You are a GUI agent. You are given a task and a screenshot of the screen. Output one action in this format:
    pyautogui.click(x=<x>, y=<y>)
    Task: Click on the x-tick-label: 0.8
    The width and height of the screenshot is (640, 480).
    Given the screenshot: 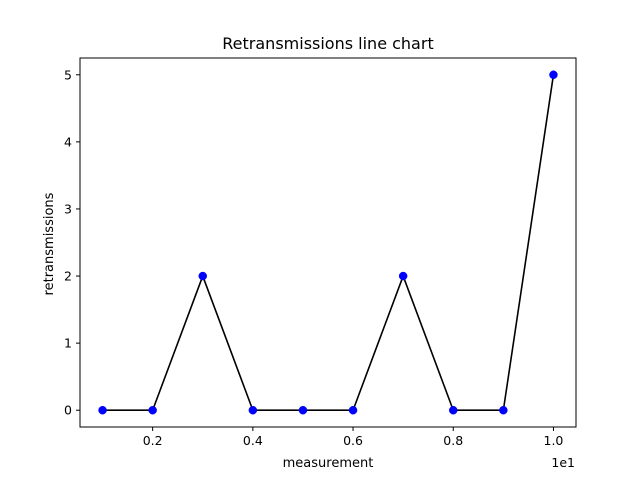 What is the action you would take?
    pyautogui.click(x=453, y=440)
    